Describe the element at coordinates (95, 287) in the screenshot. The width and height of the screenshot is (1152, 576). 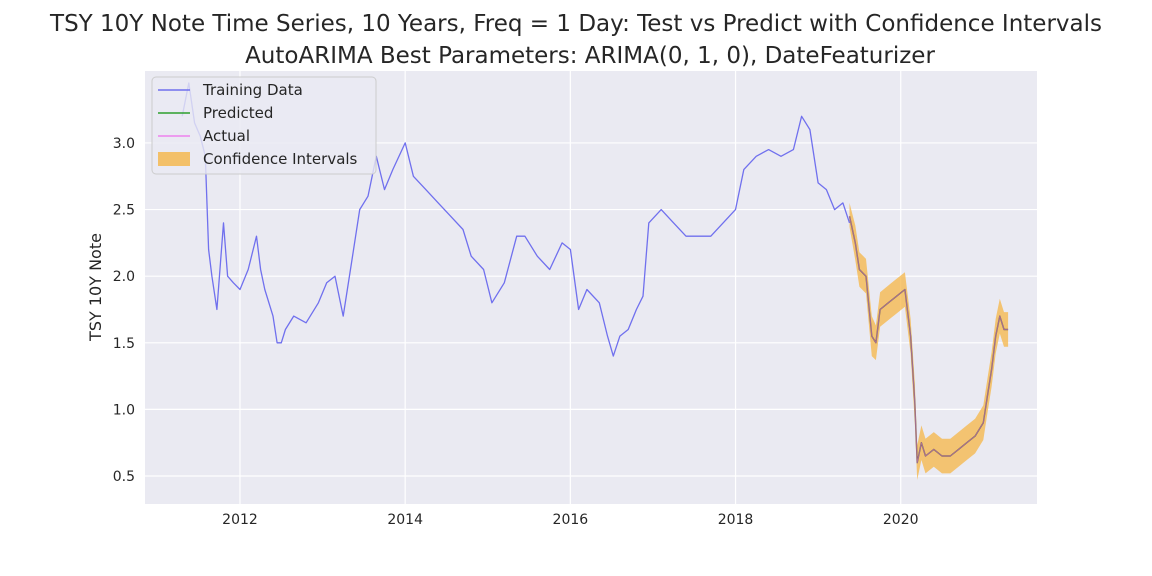
I see `y-axis-label: TSY 10Y Note` at that location.